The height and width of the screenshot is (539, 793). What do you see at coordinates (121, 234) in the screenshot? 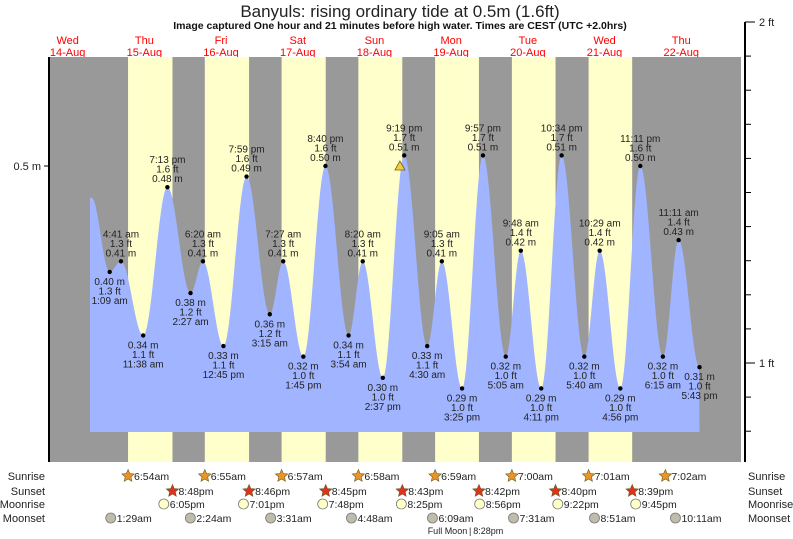
I see `high-tide-label: 4:41 am` at bounding box center [121, 234].